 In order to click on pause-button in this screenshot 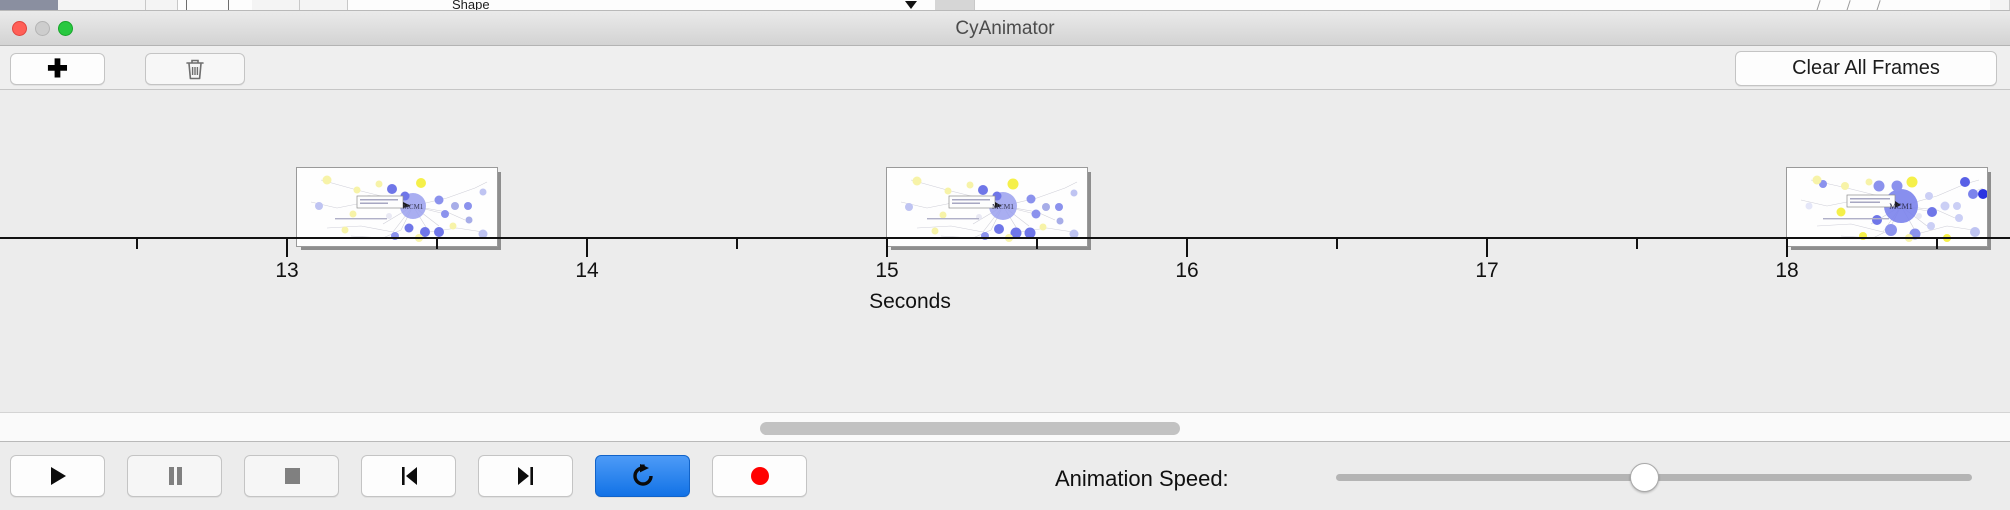, I will do `click(174, 476)`.